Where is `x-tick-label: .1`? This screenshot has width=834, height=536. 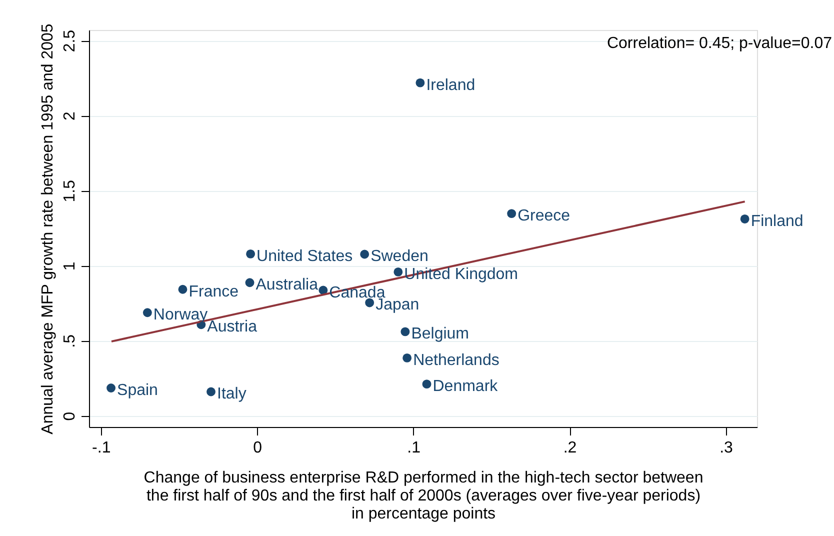
x-tick-label: .1 is located at coordinates (414, 448).